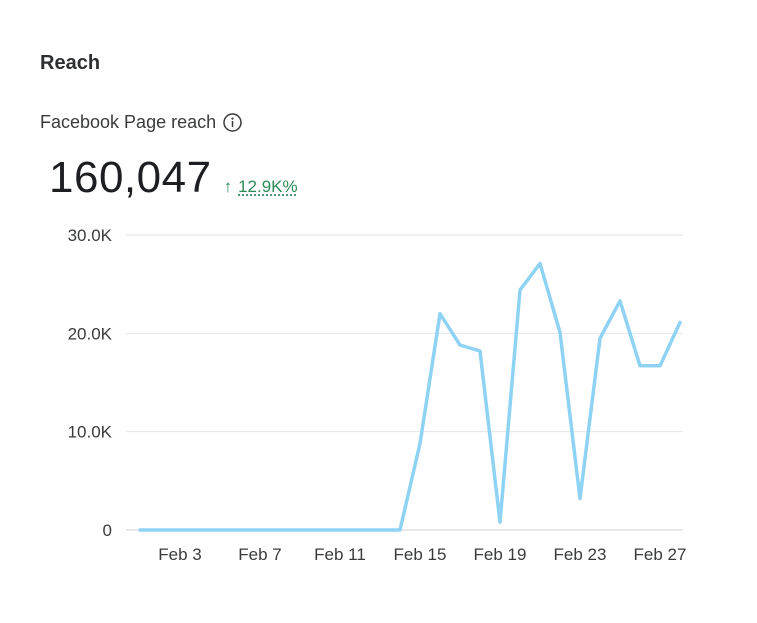  What do you see at coordinates (130, 177) in the screenshot?
I see `metric-value: 160,047` at bounding box center [130, 177].